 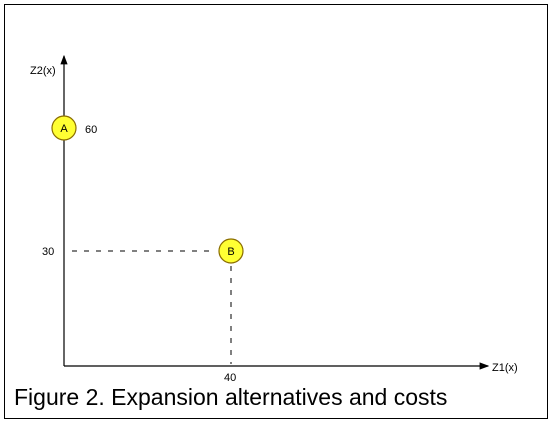 What do you see at coordinates (43, 71) in the screenshot?
I see `y-axis-label: Z2(x)` at bounding box center [43, 71].